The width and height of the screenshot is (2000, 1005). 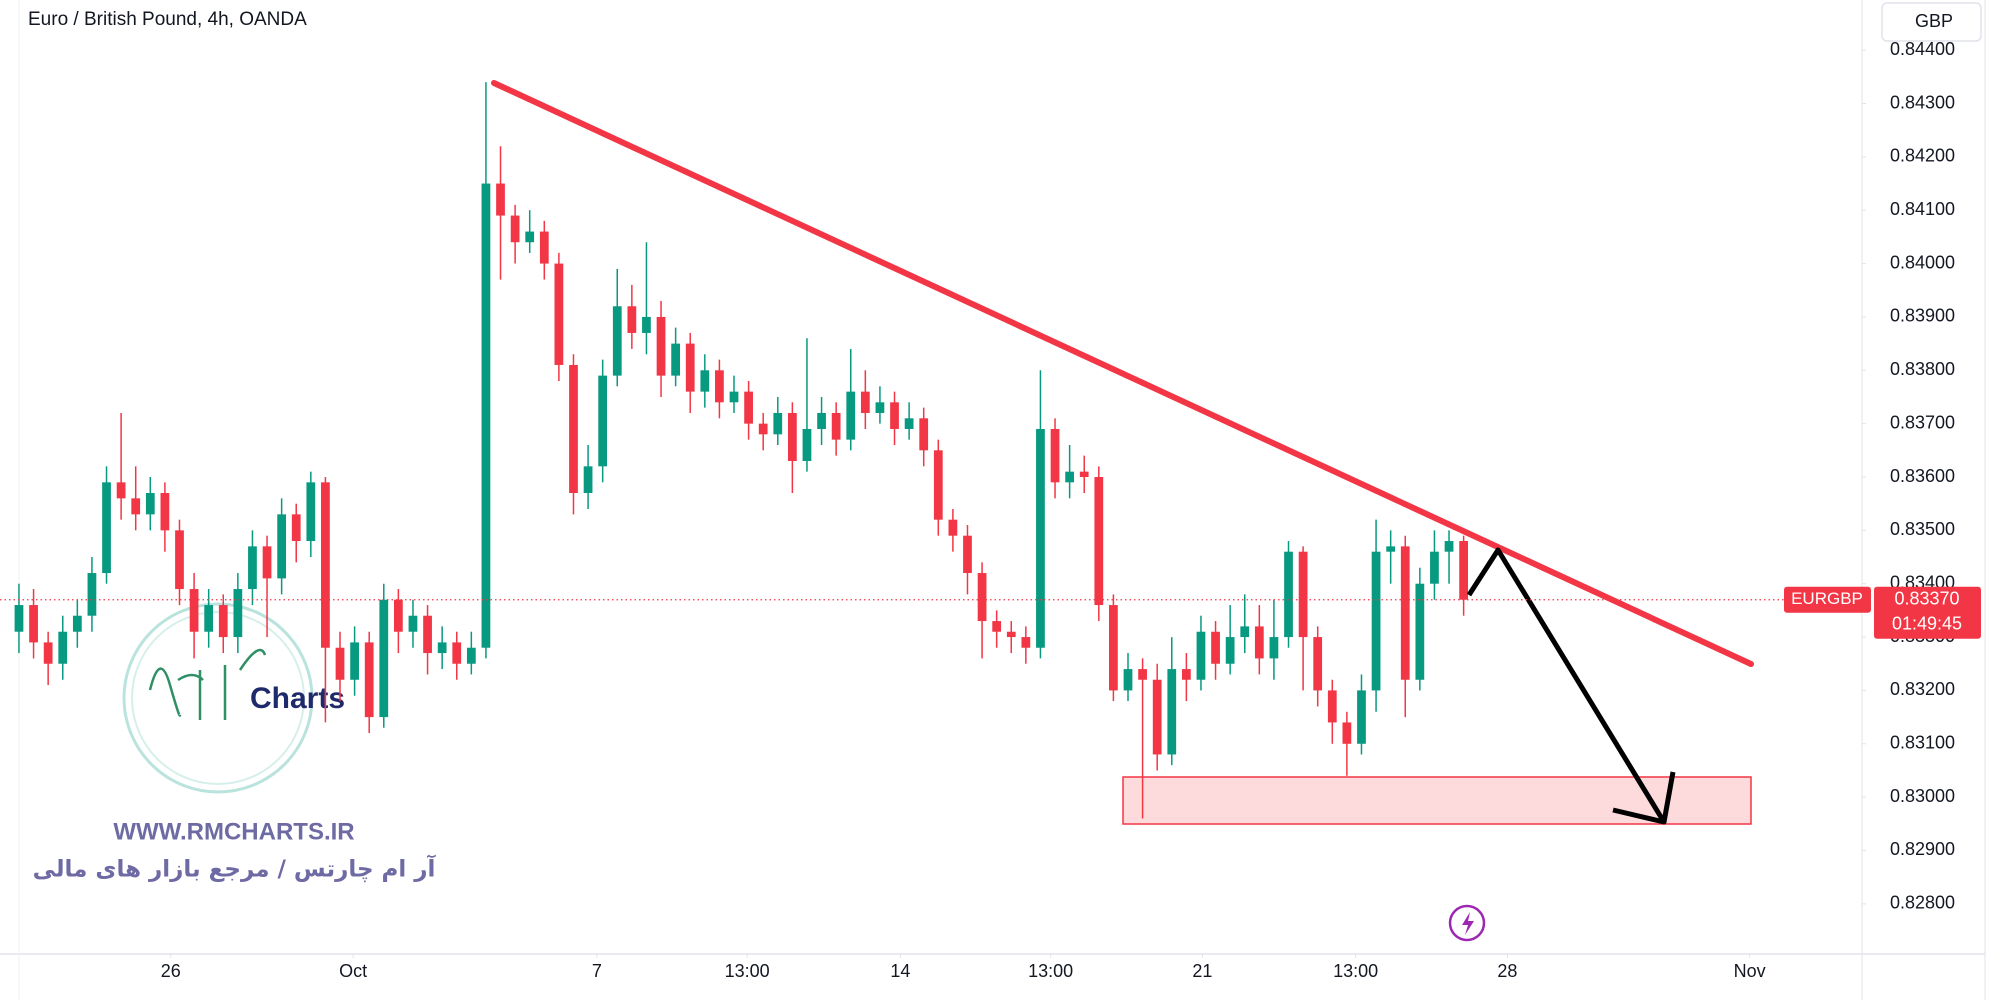 What do you see at coordinates (353, 971) in the screenshot?
I see `x-tick-label: Oct` at bounding box center [353, 971].